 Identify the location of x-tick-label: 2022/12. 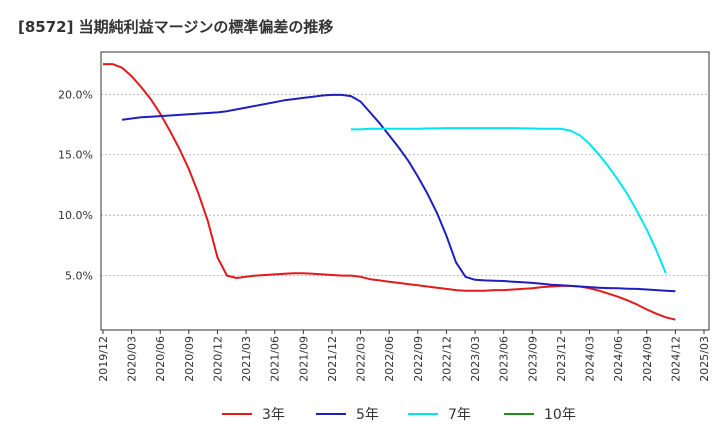
(446, 359).